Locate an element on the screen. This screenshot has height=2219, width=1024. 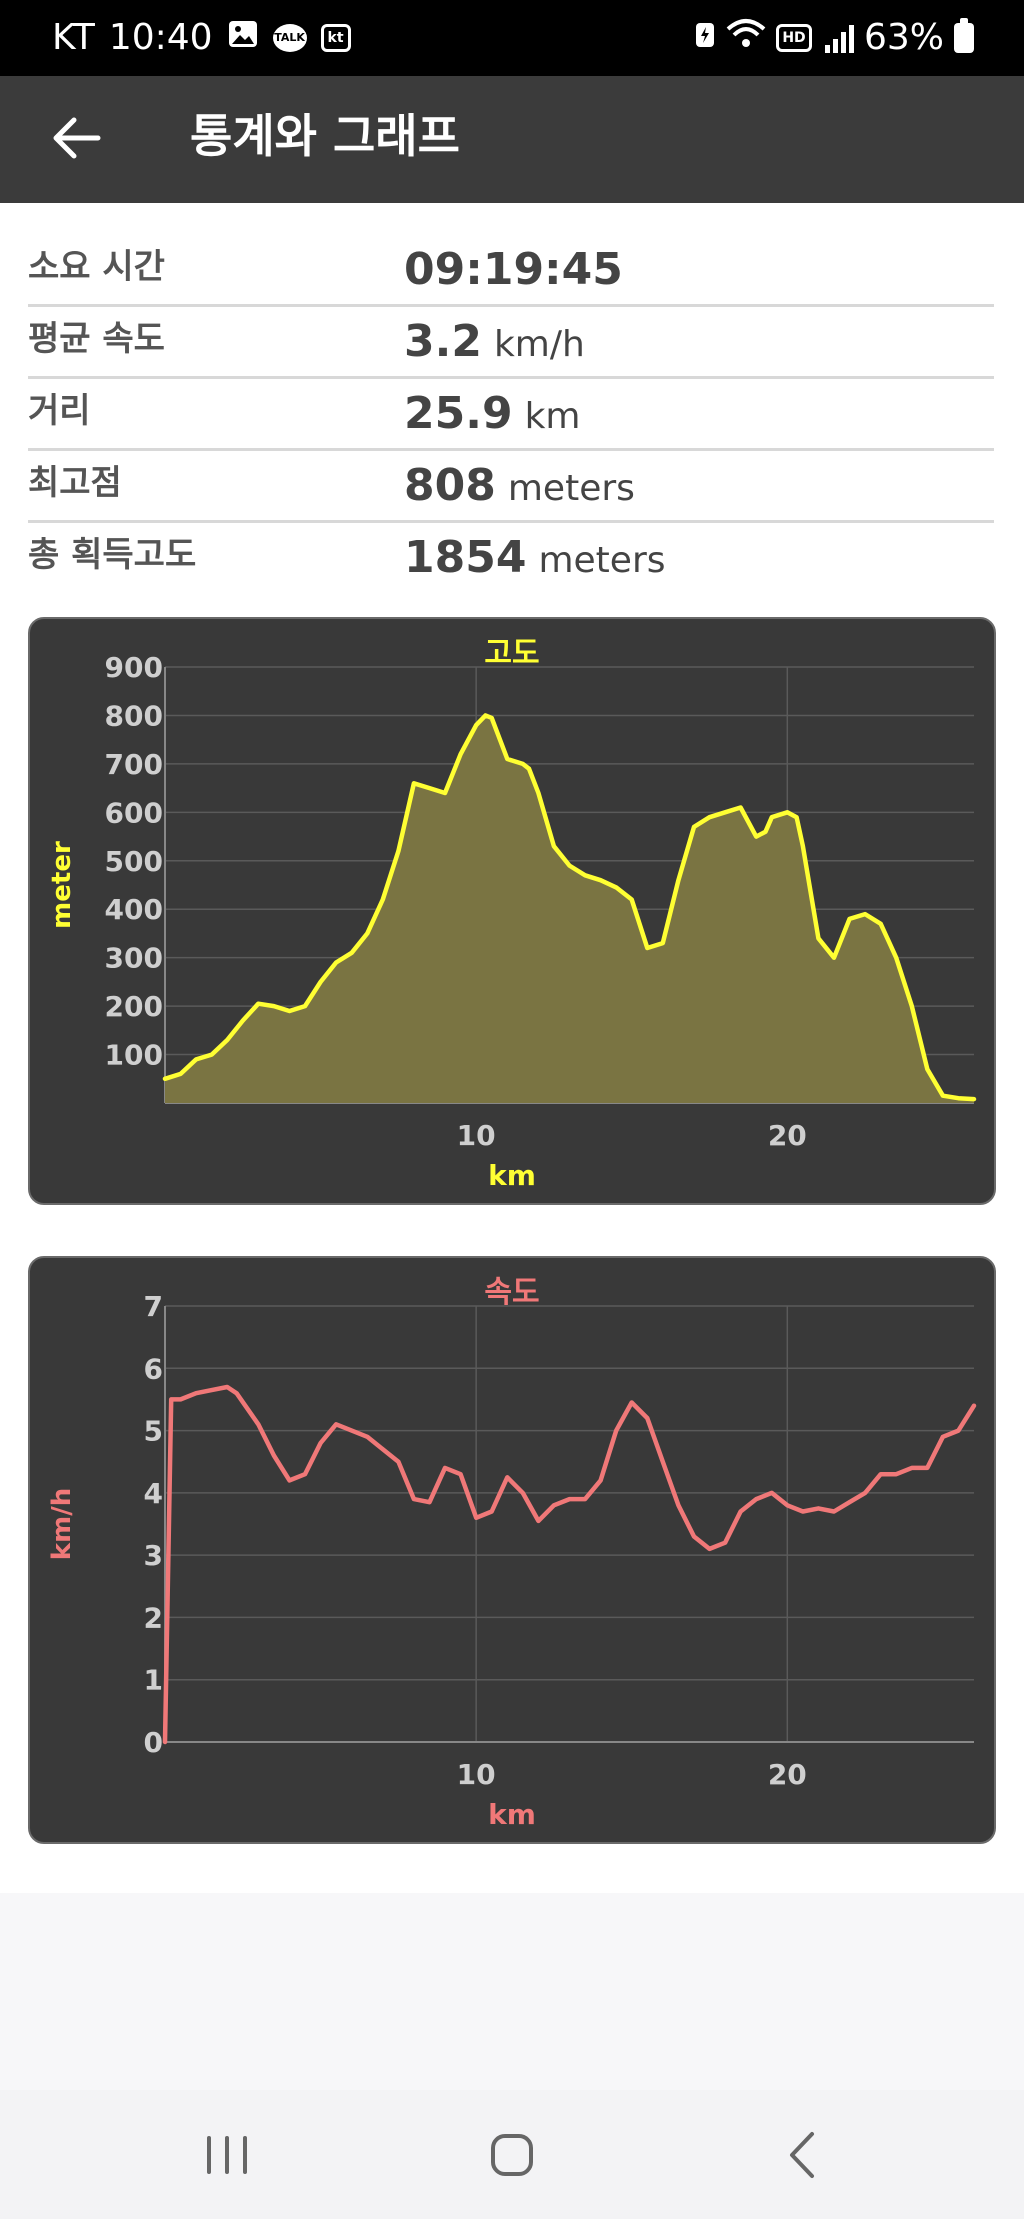
y-tick-label: 7 is located at coordinates (153, 1306).